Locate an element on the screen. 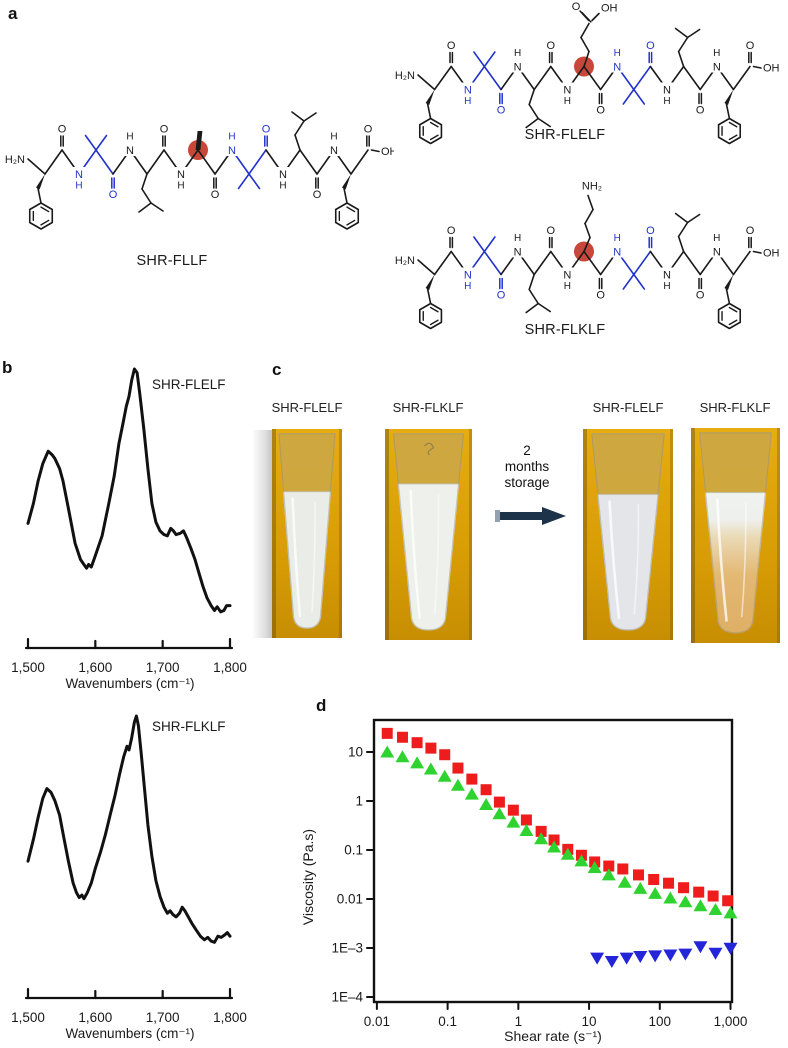 The height and width of the screenshot is (1048, 788). viscosity-x-axis-title: Shear rate (s⁻¹) is located at coordinates (553, 1036).